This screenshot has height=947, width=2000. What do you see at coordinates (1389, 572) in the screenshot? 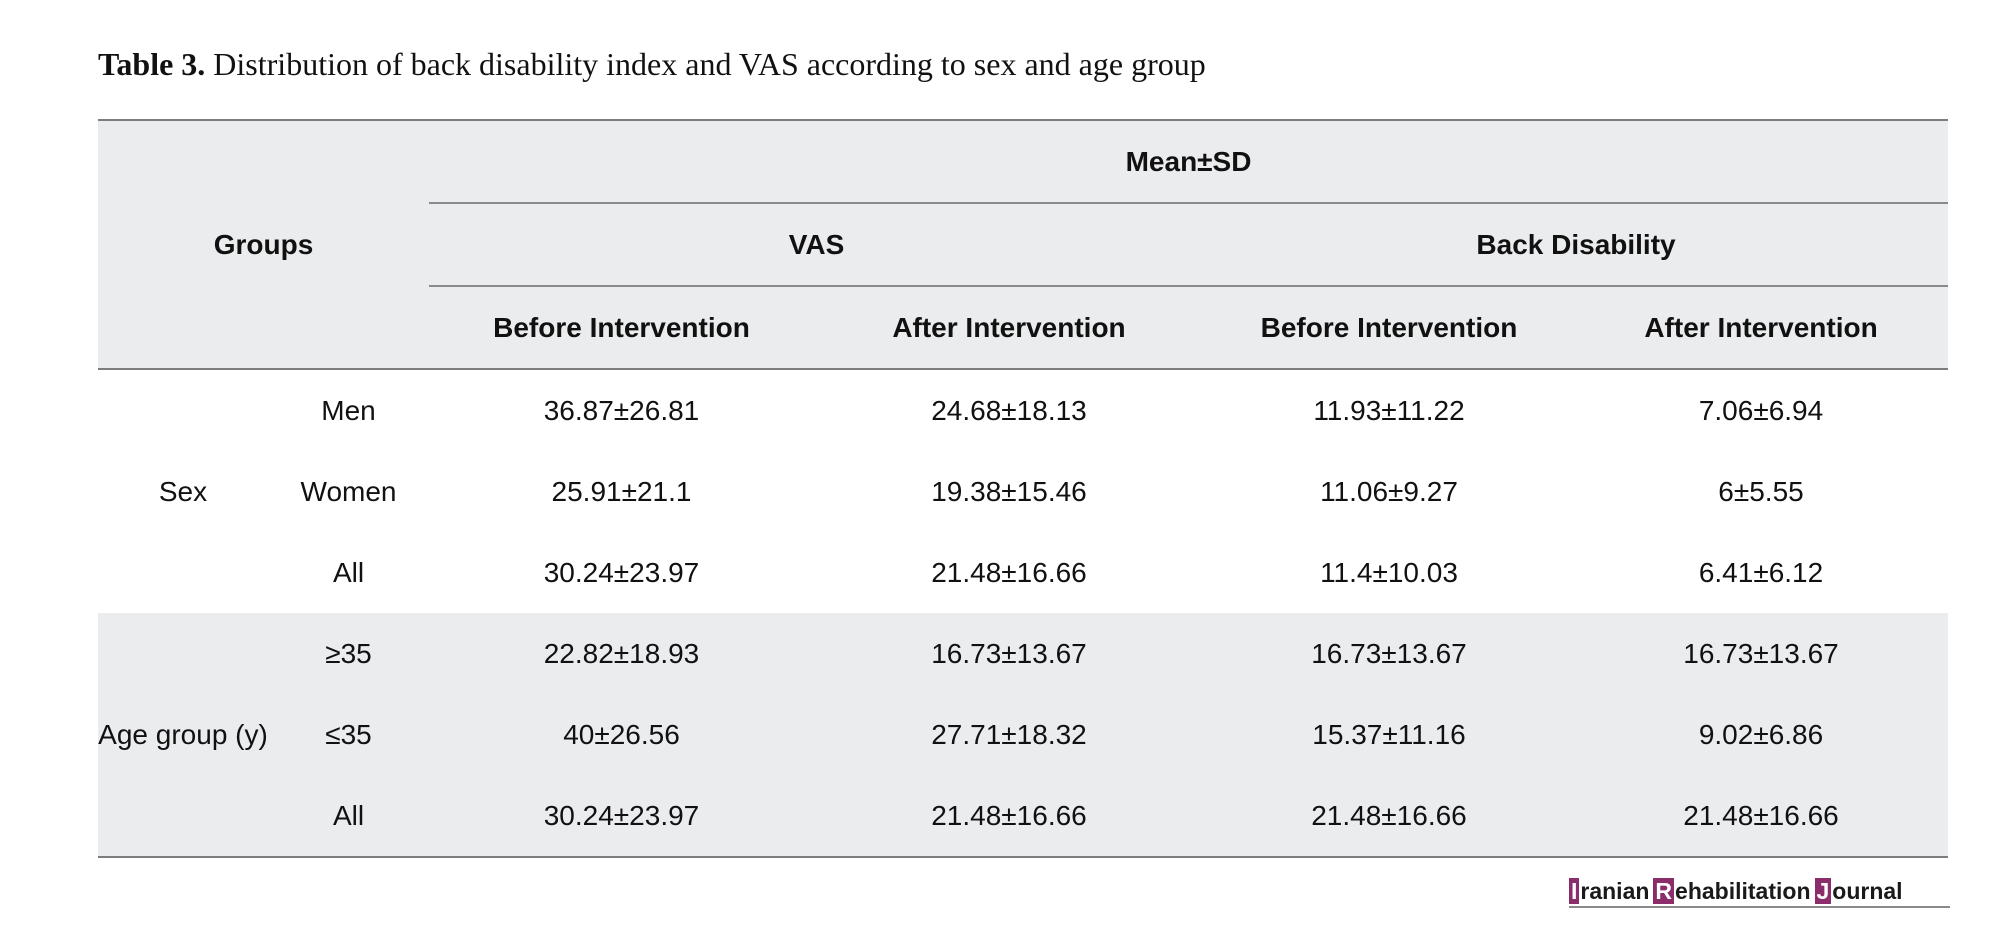
I see `cell-bd-before: 11.4±10.03` at bounding box center [1389, 572].